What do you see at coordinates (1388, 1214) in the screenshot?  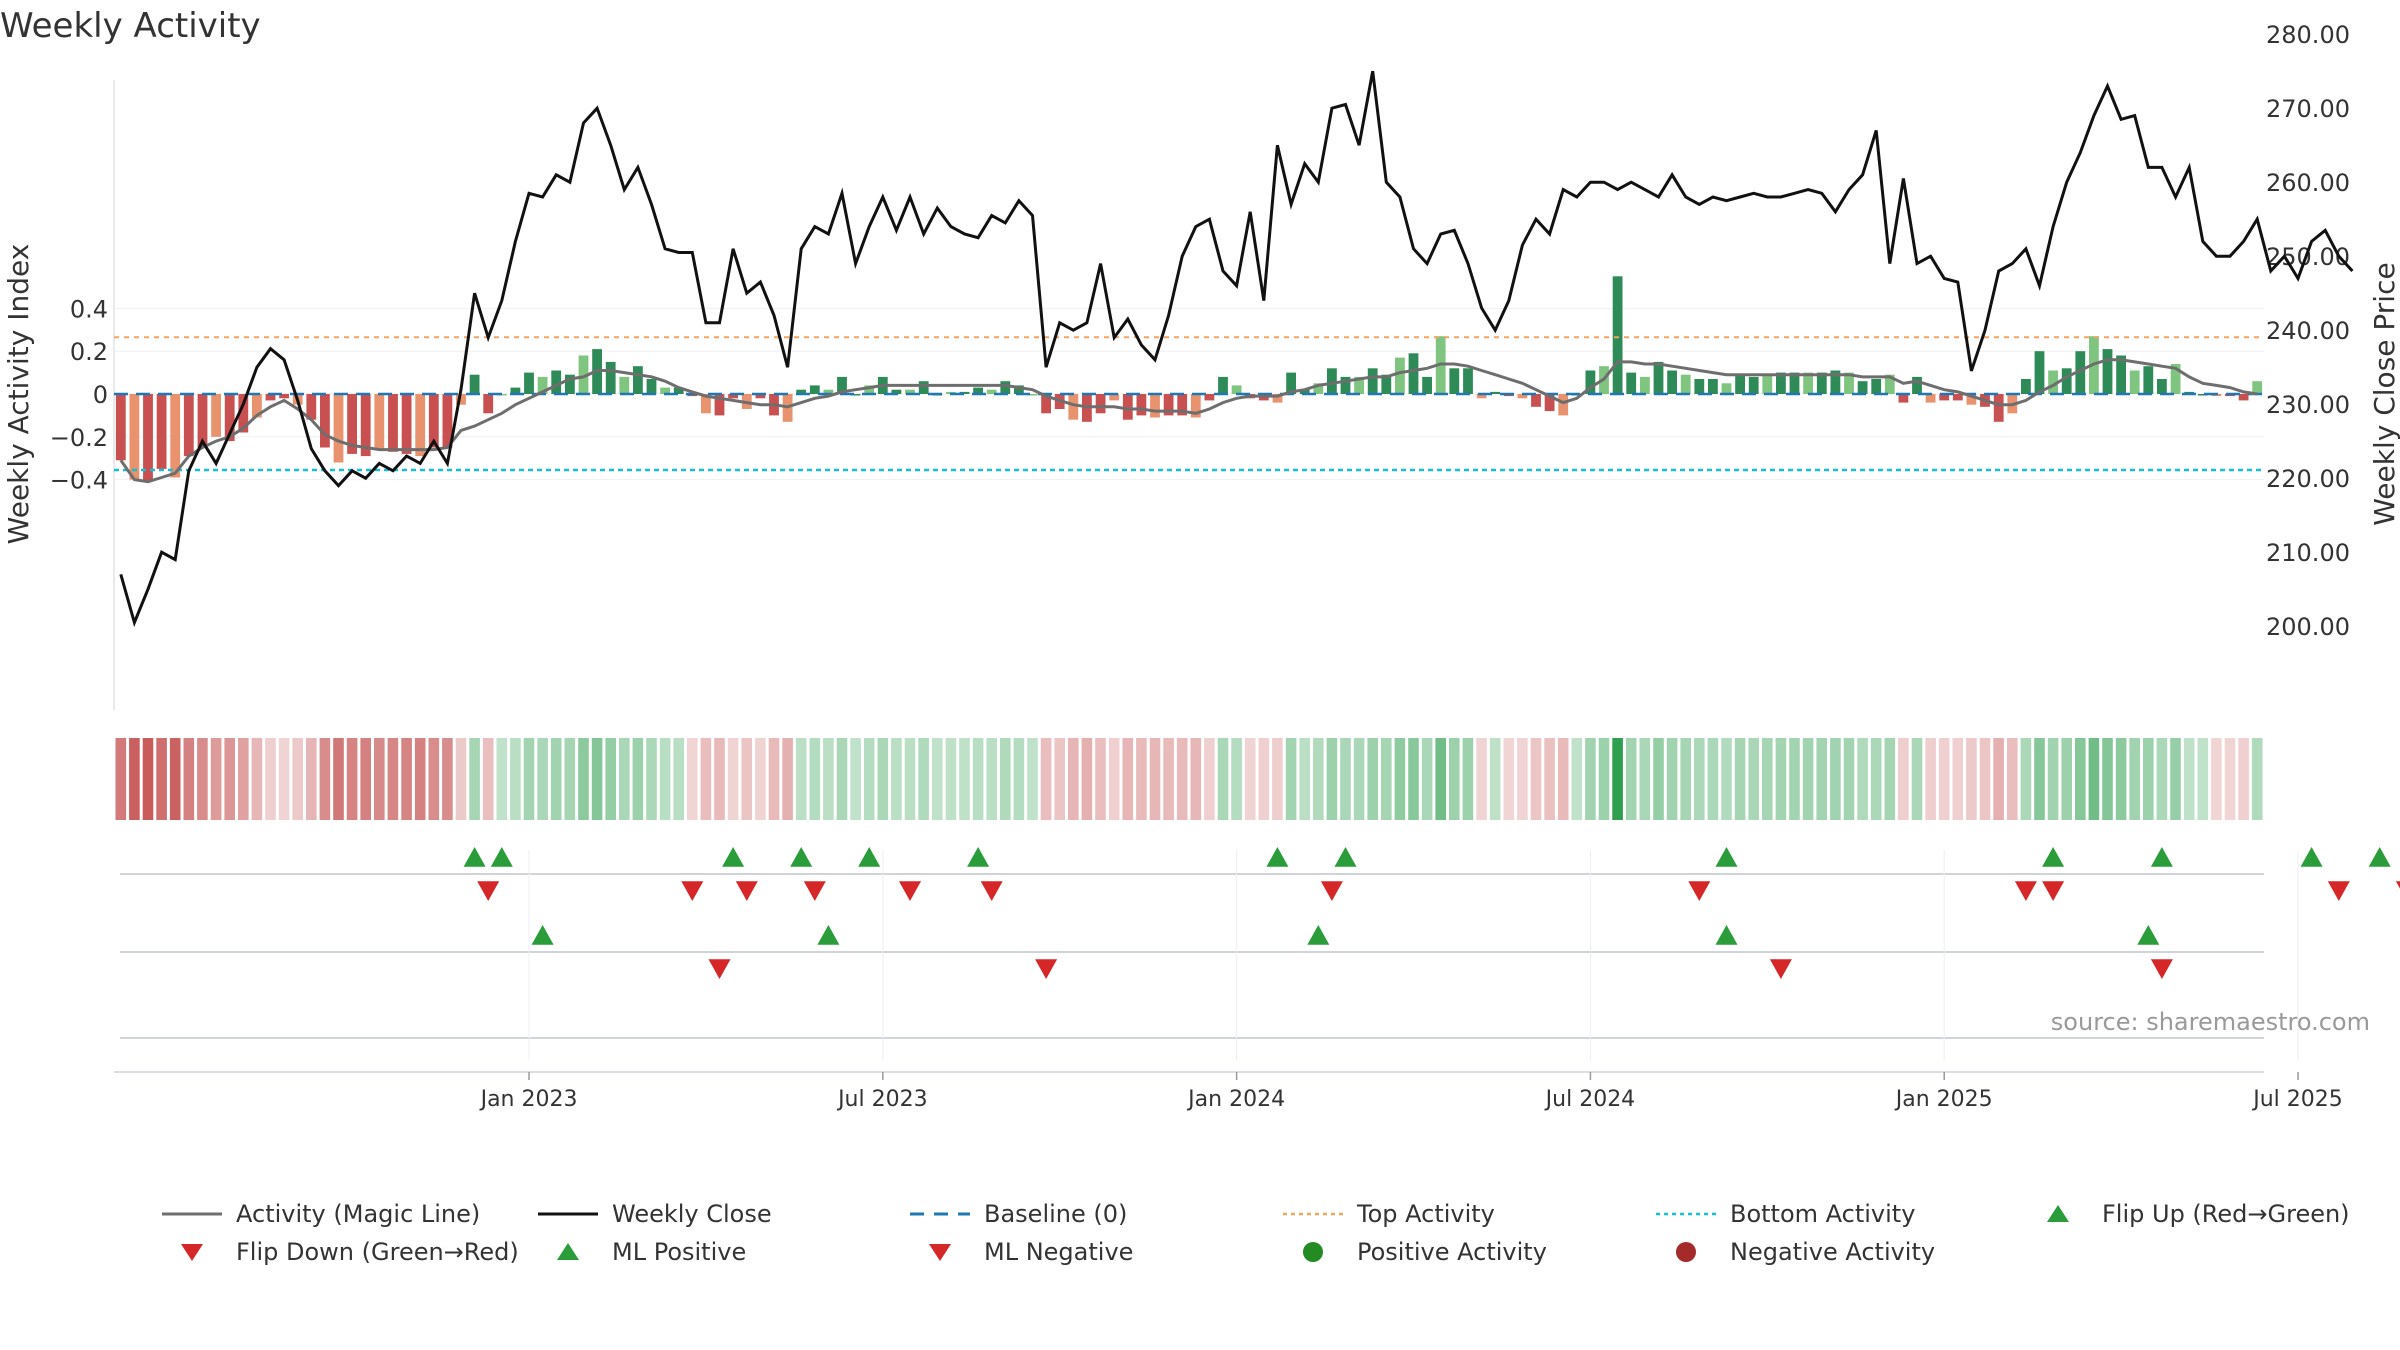 I see `legend-item: Top Activity` at bounding box center [1388, 1214].